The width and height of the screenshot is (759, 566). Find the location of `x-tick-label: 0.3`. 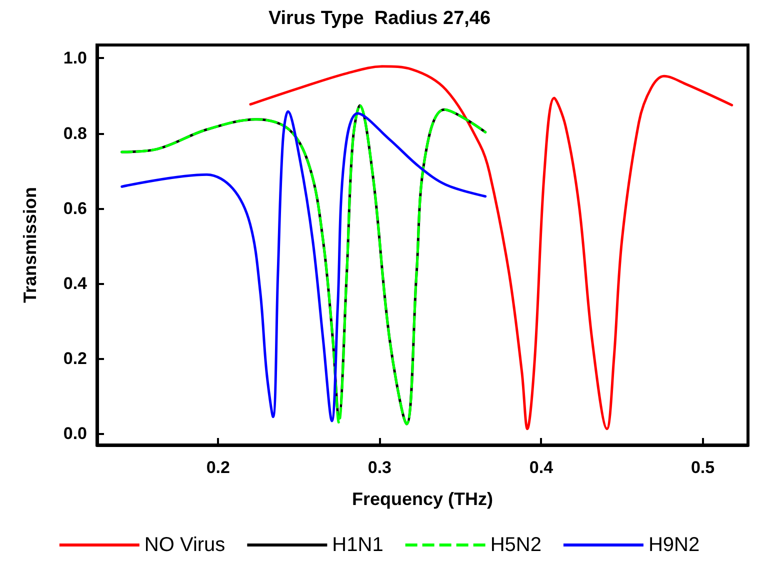

x-tick-label: 0.3 is located at coordinates (380, 467).